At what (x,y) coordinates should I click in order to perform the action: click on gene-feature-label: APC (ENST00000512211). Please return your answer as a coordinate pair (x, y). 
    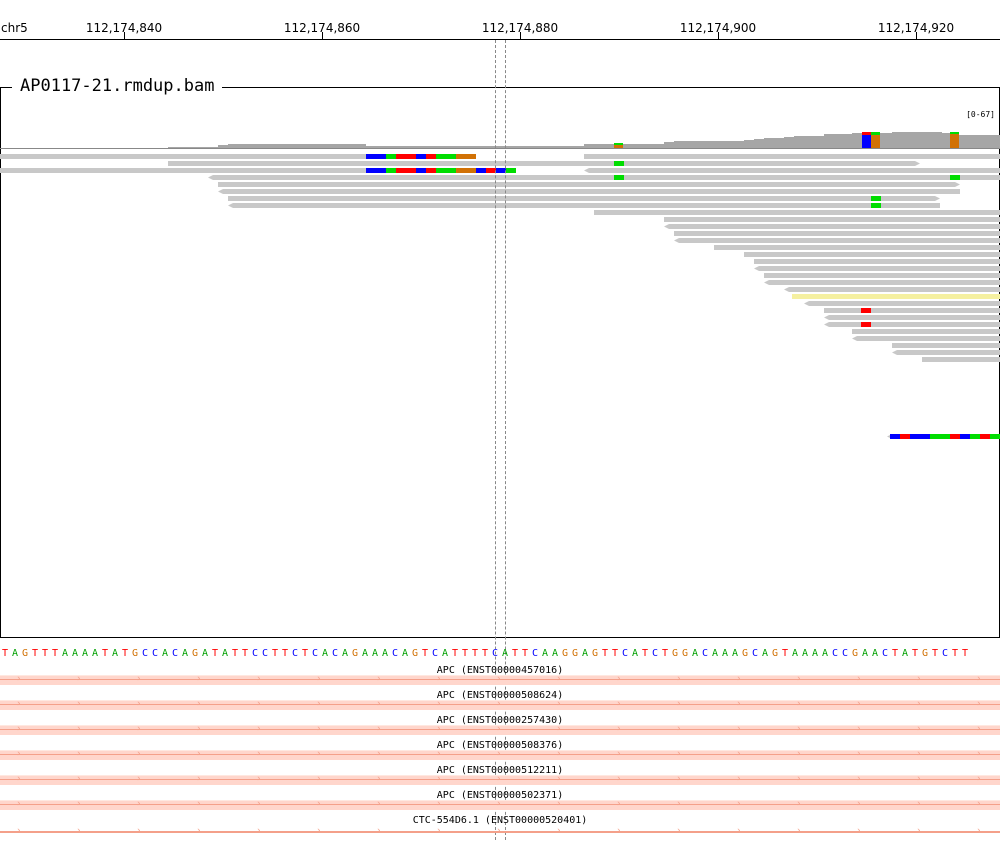
    Looking at the image, I should click on (500, 770).